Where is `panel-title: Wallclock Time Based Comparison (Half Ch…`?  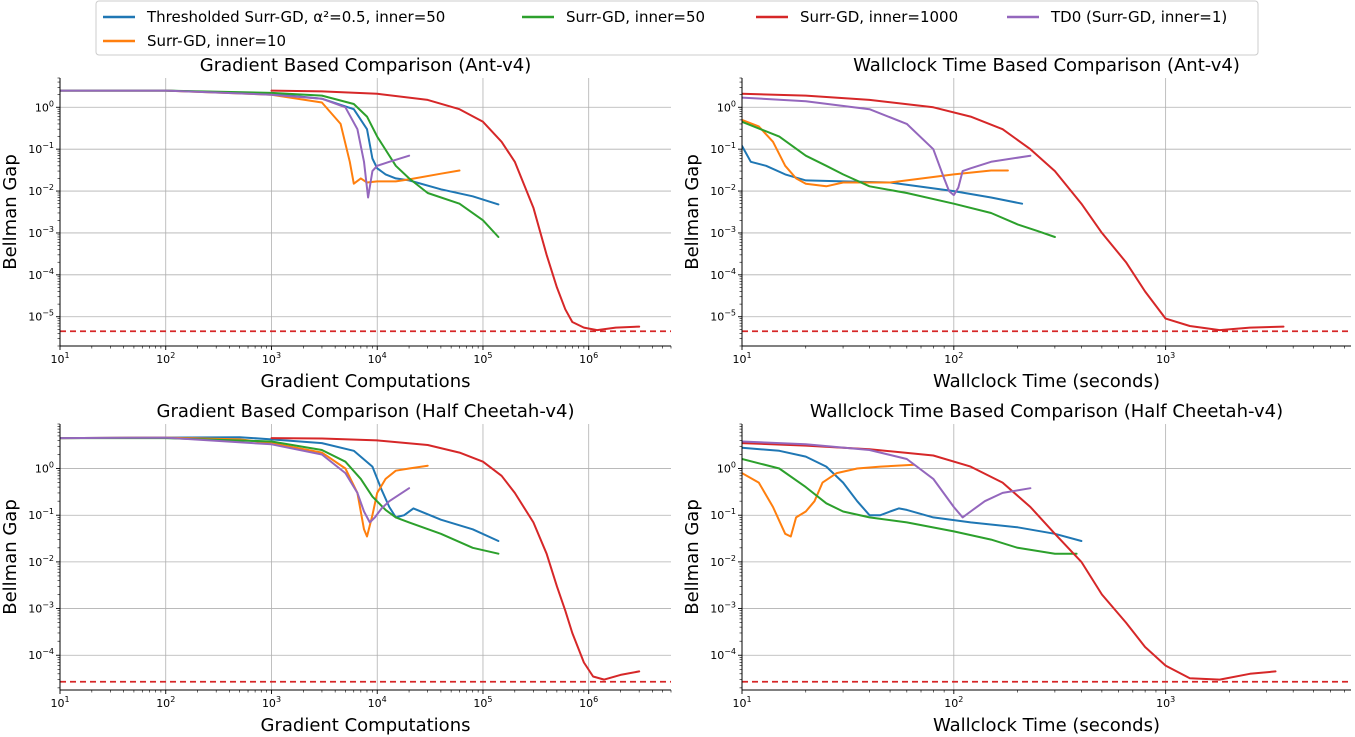
panel-title: Wallclock Time Based Comparison (Half Ch… is located at coordinates (1046, 411).